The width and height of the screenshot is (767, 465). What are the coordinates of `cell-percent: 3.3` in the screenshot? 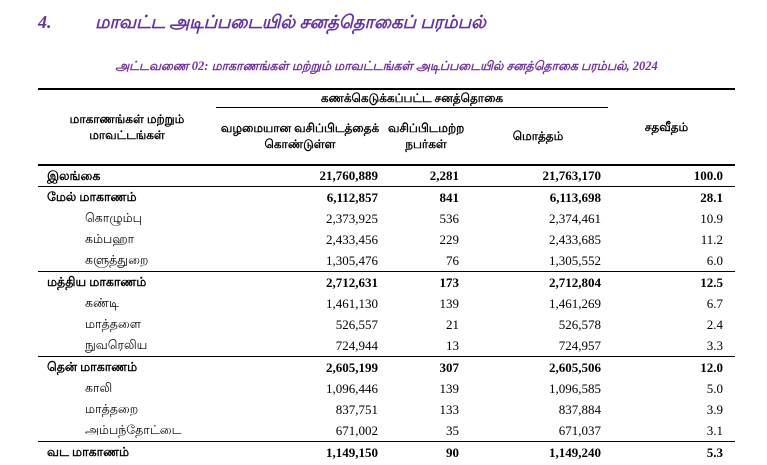 It's located at (714, 346).